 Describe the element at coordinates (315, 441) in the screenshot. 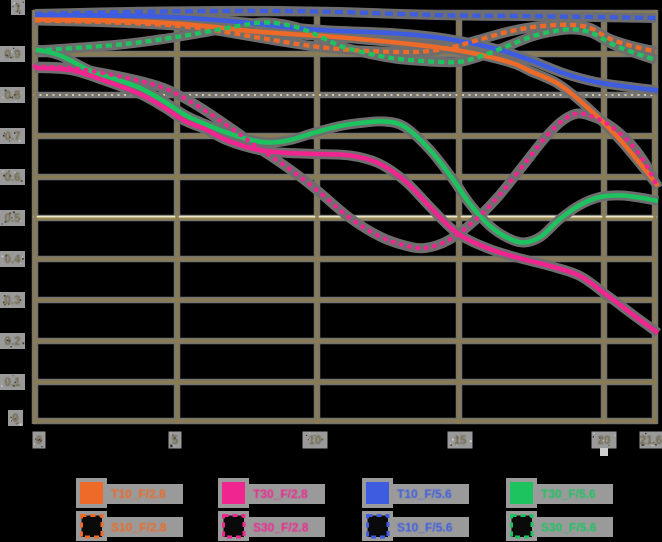

I see `svg-text: 10` at that location.